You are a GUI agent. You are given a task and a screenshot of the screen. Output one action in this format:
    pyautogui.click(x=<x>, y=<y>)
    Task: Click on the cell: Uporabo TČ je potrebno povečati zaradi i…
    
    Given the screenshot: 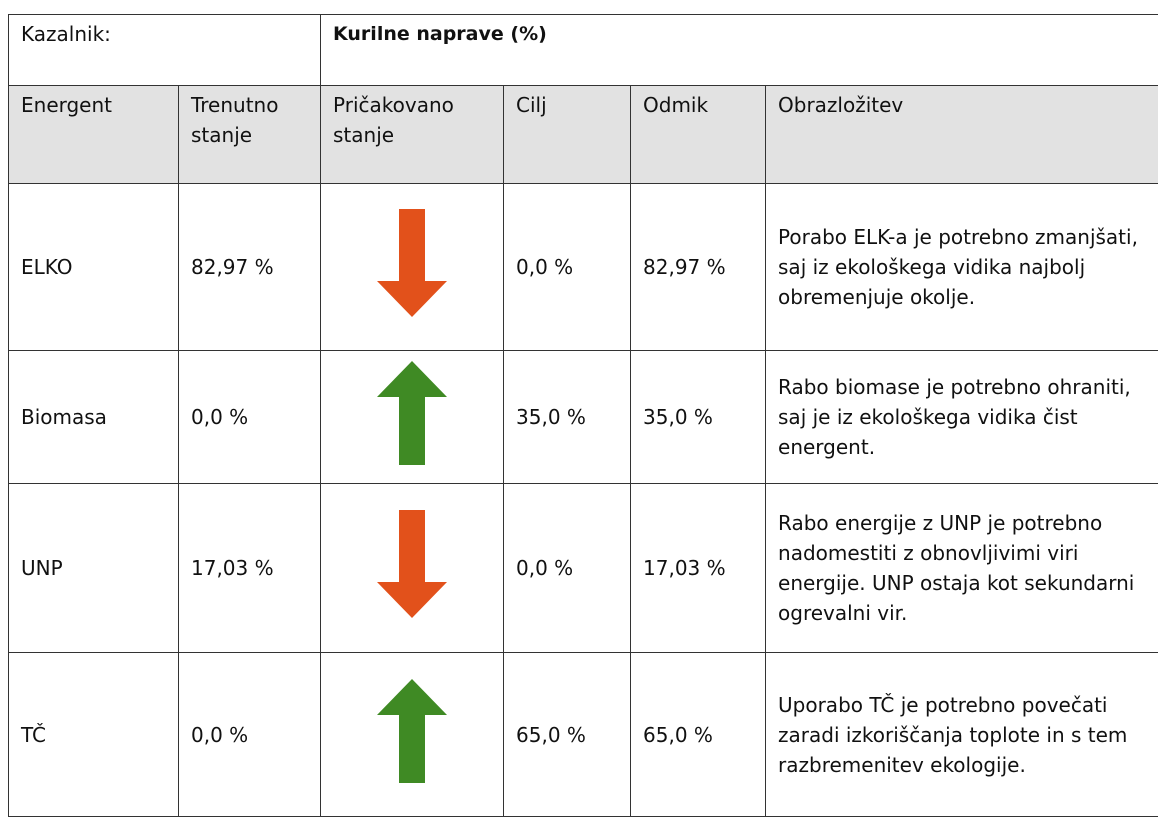 What is the action you would take?
    pyautogui.click(x=962, y=735)
    